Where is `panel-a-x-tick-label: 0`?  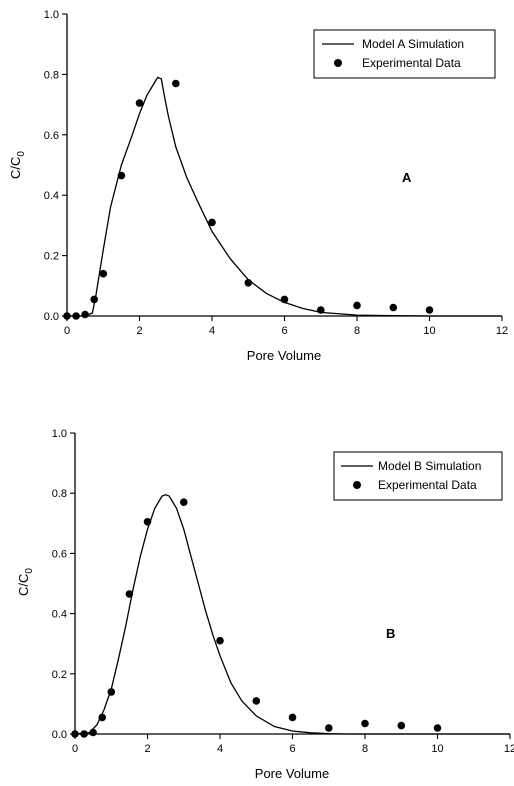 panel-a-x-tick-label: 0 is located at coordinates (67, 331).